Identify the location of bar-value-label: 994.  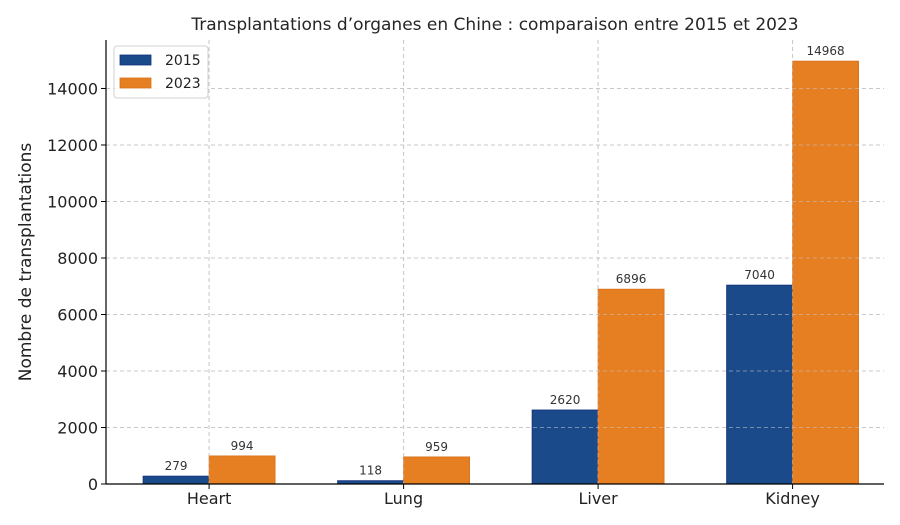
(242, 446).